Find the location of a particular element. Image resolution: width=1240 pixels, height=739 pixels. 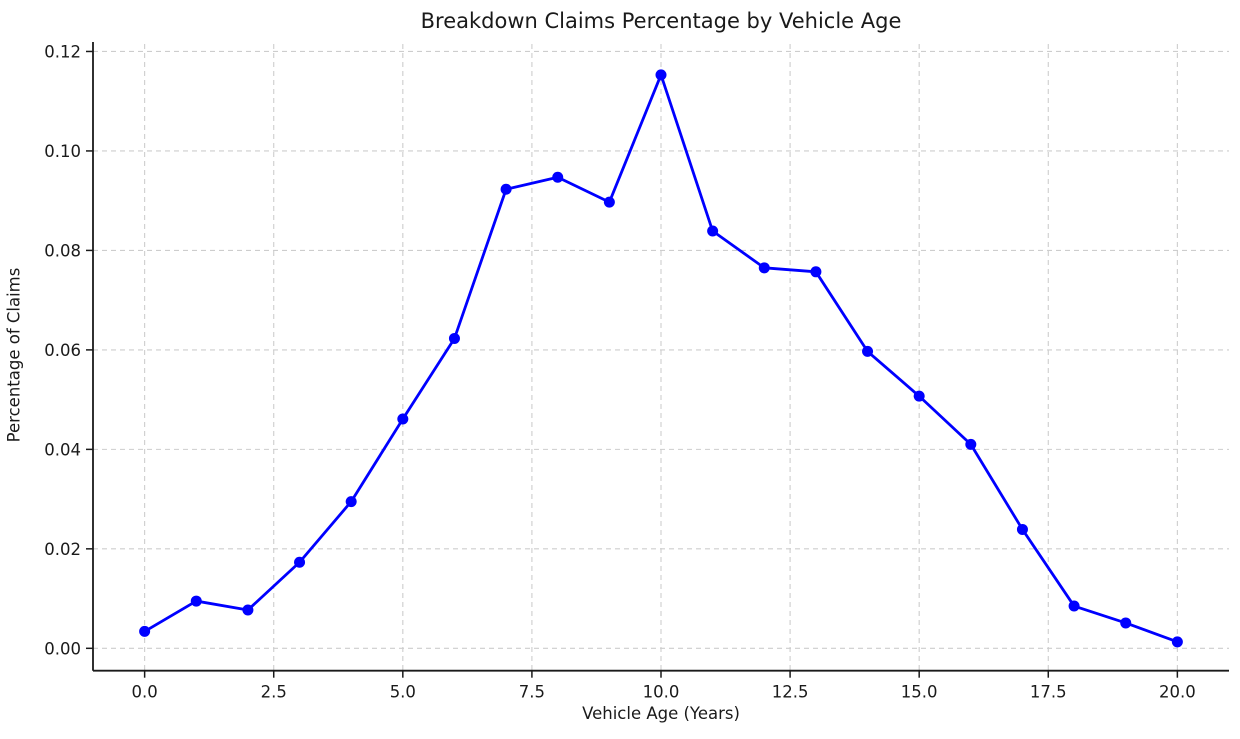

x-tick-label: 7.5 is located at coordinates (532, 692).